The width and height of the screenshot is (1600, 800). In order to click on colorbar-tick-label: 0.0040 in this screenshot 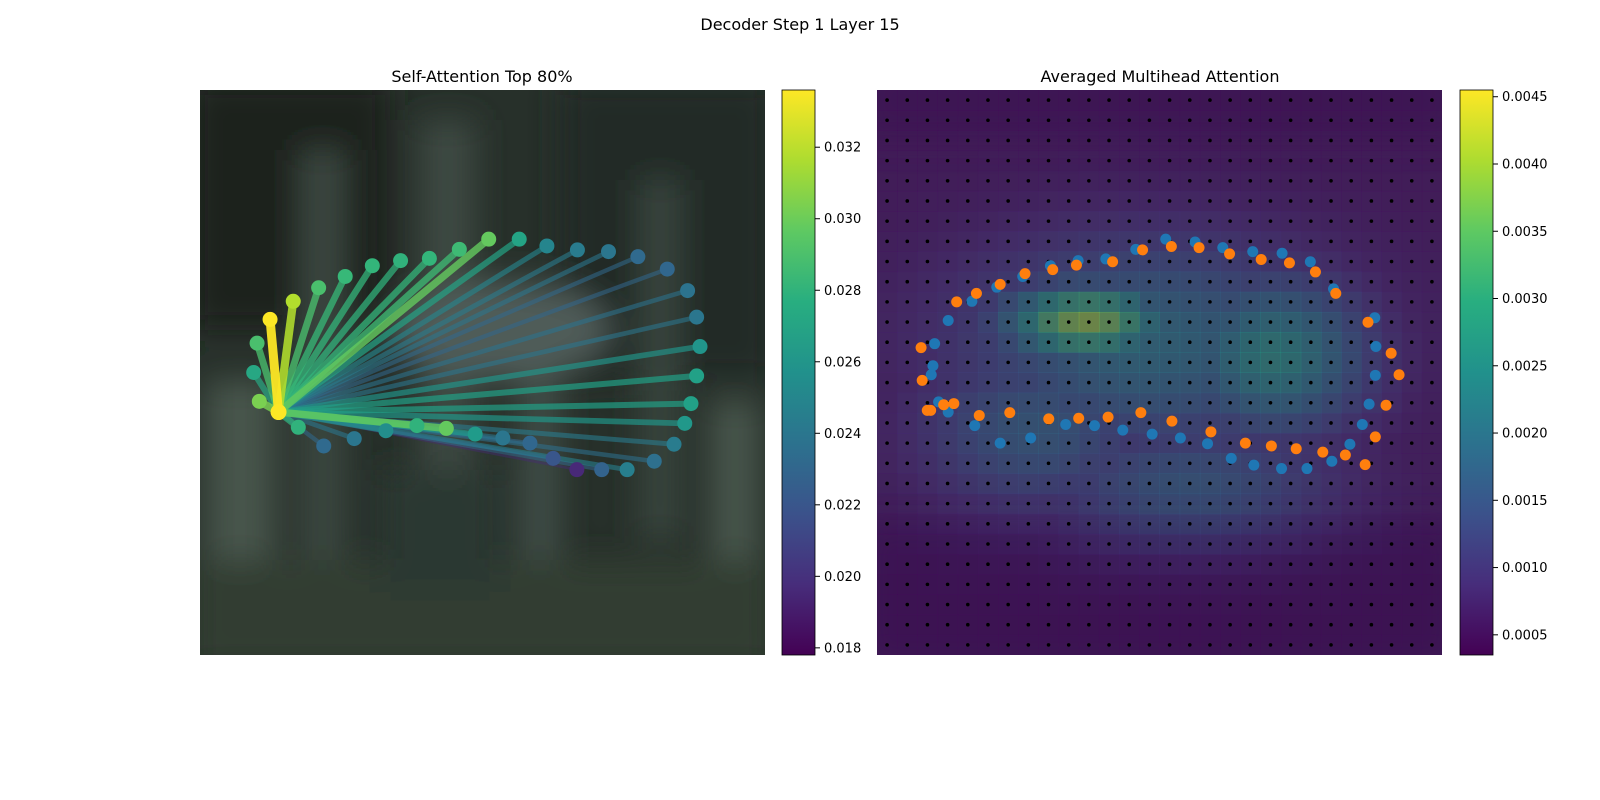, I will do `click(1525, 164)`.